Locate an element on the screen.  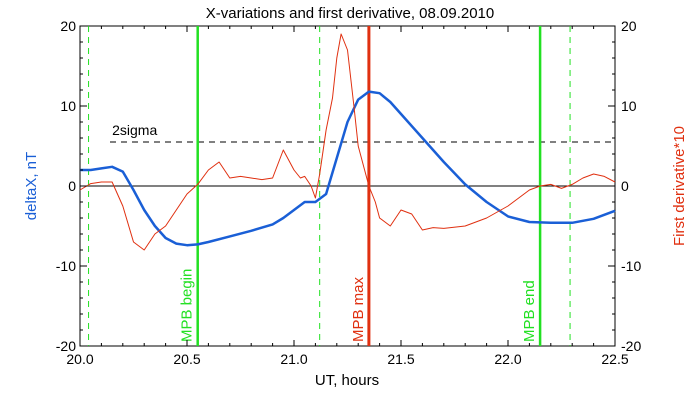
x-tick-label-3: 21.5 is located at coordinates (400, 359).